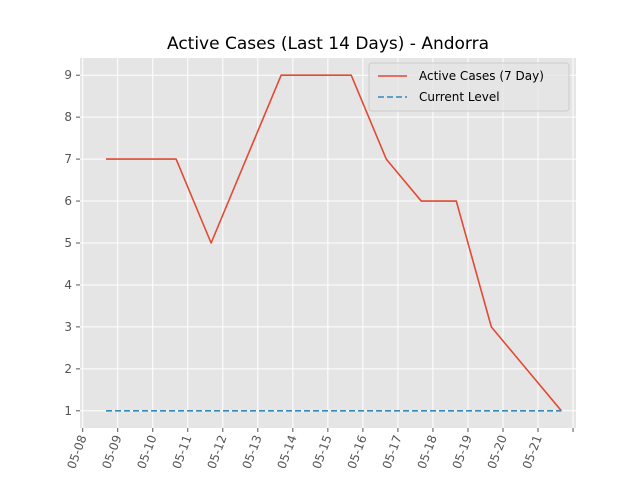 Image resolution: width=640 pixels, height=480 pixels. I want to click on y-tick-label: 3, so click(68, 327).